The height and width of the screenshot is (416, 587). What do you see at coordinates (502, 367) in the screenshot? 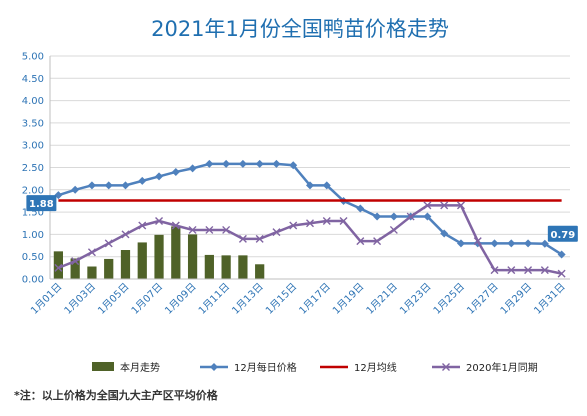
I see `legend-label: 2020年1月同期` at bounding box center [502, 367].